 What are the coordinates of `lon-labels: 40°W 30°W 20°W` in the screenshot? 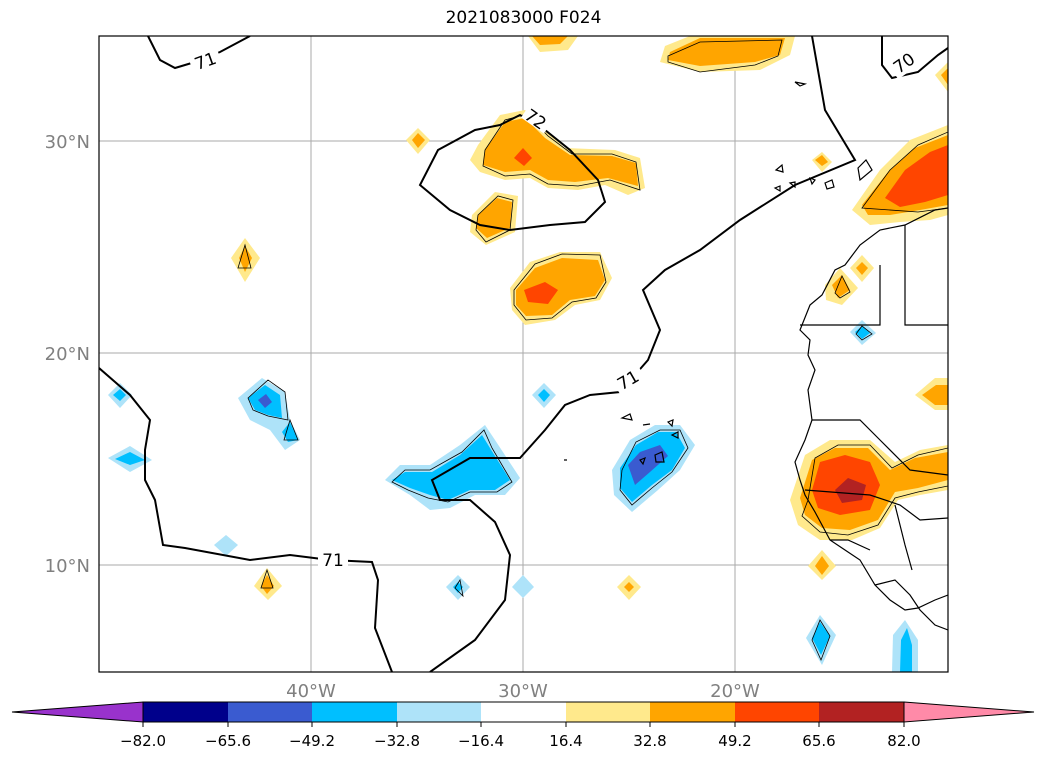 It's located at (523, 691).